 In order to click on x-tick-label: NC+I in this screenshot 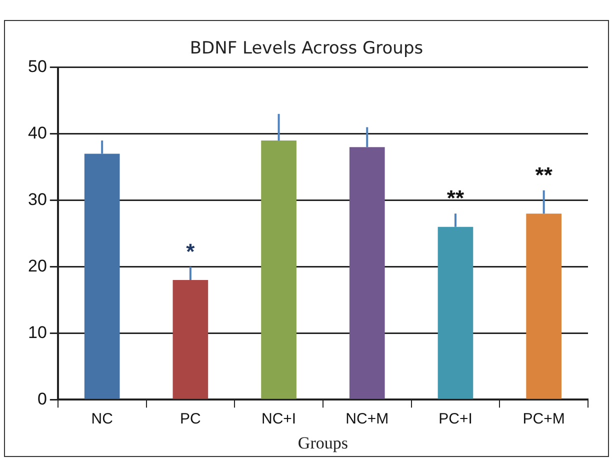, I will do `click(278, 419)`.